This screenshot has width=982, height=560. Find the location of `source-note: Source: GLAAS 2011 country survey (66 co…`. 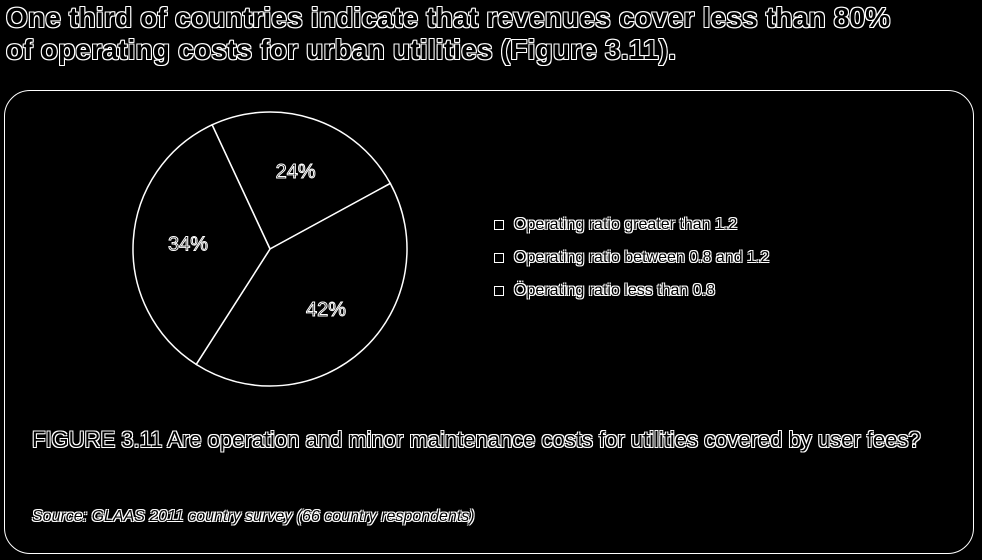

source-note: Source: GLAAS 2011 country survey (66 co… is located at coordinates (253, 516).